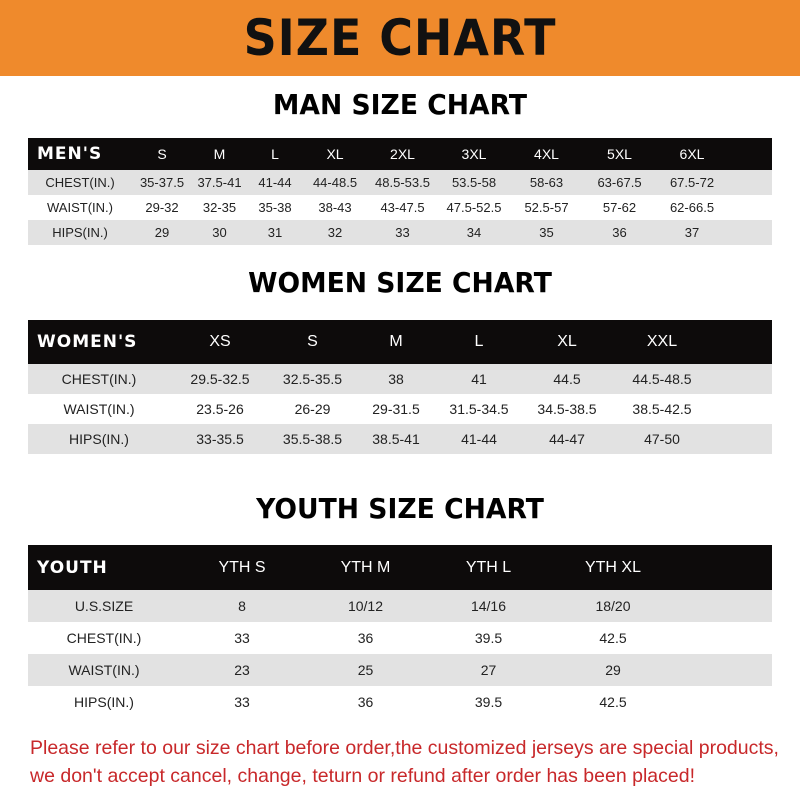 The image size is (800, 800). Describe the element at coordinates (242, 567) in the screenshot. I see `table-cell: YTH S` at that location.